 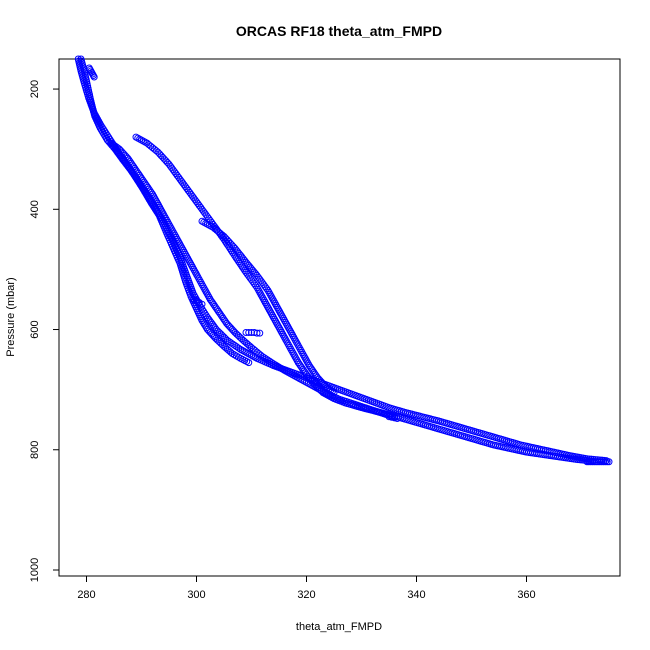 What do you see at coordinates (306, 595) in the screenshot?
I see `x-tick-label: 320` at bounding box center [306, 595].